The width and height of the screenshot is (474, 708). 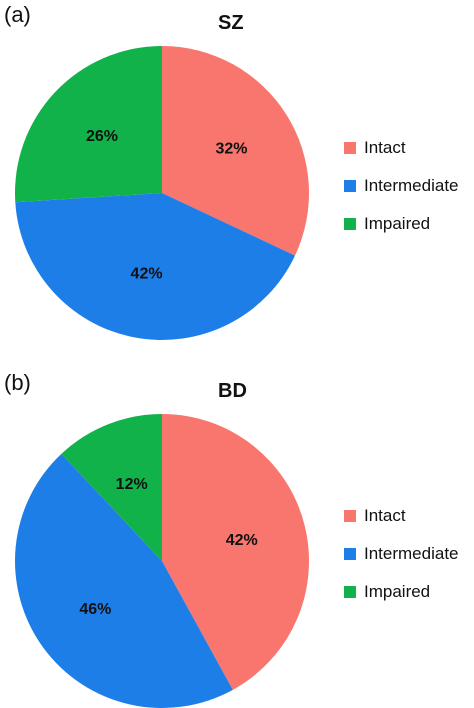 I want to click on chart-title: SZ, so click(x=231, y=23).